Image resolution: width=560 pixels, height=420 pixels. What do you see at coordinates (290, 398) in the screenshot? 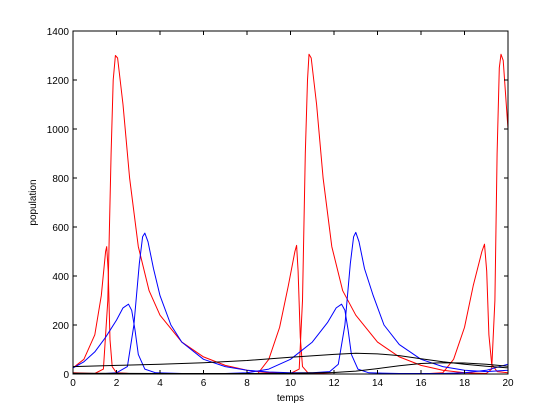
I see `x-axis-label: temps` at bounding box center [290, 398].